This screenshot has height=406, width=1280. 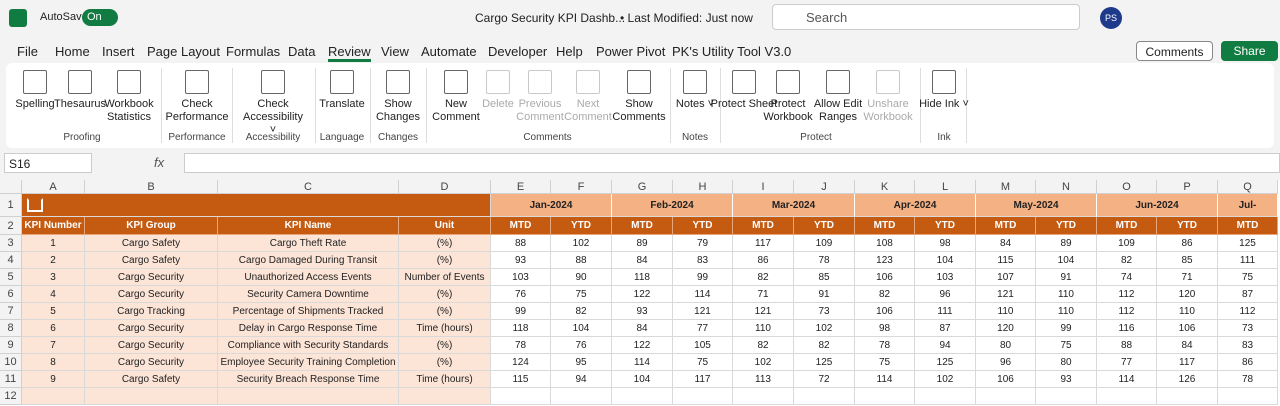 I want to click on data-cell: Unauthorized Access Events, so click(x=308, y=277).